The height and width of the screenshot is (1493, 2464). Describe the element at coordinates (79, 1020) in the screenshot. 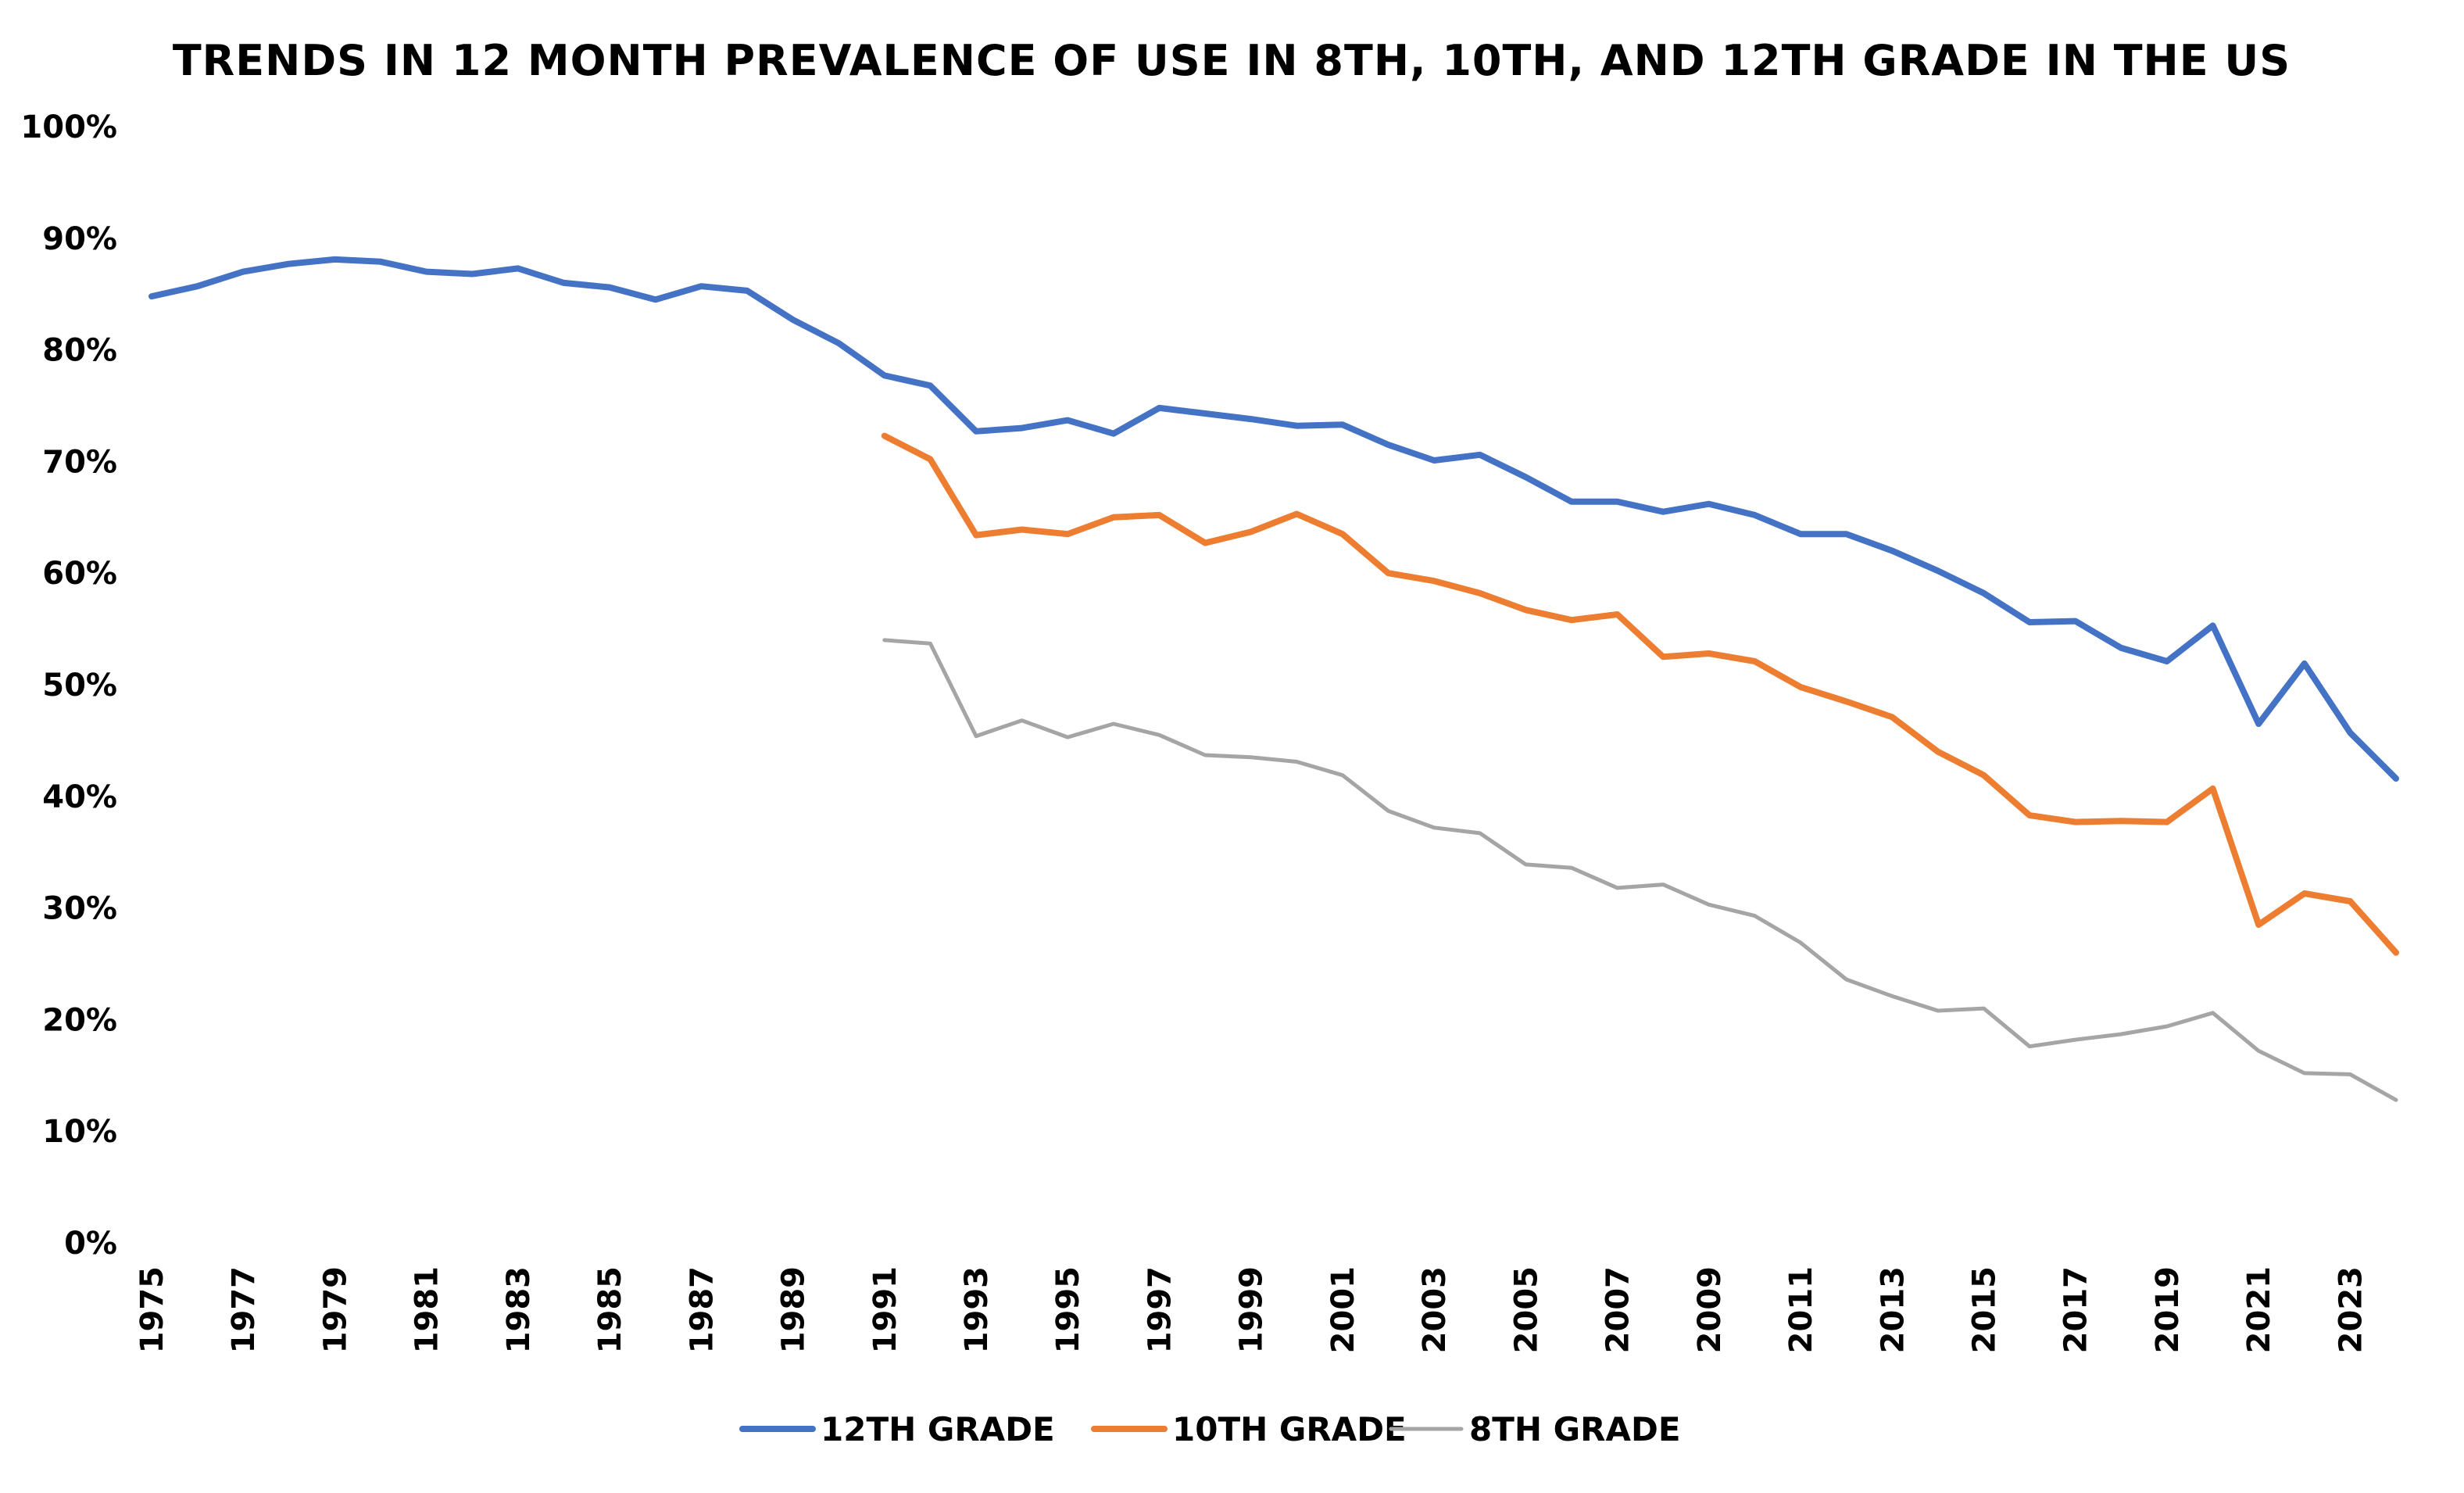

I see `y-tick-label: 20%` at that location.